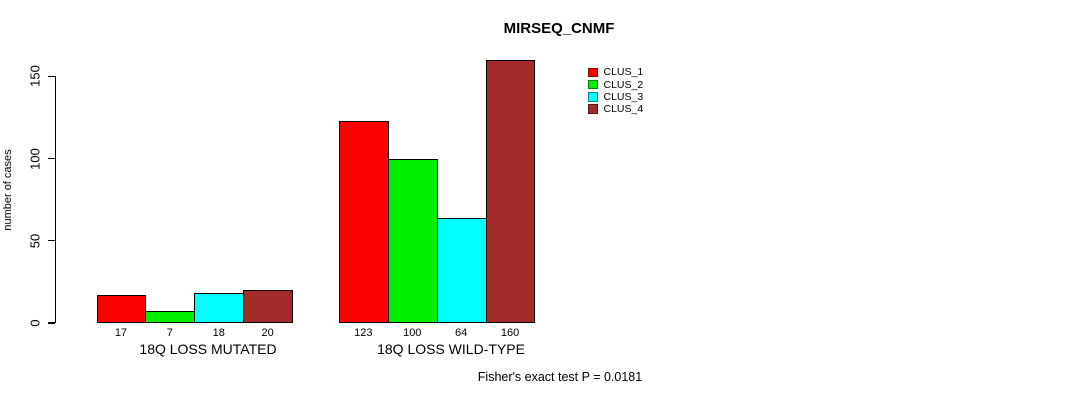 This screenshot has width=1090, height=400. I want to click on chart-title: MIRSEQ_CNMF, so click(559, 28).